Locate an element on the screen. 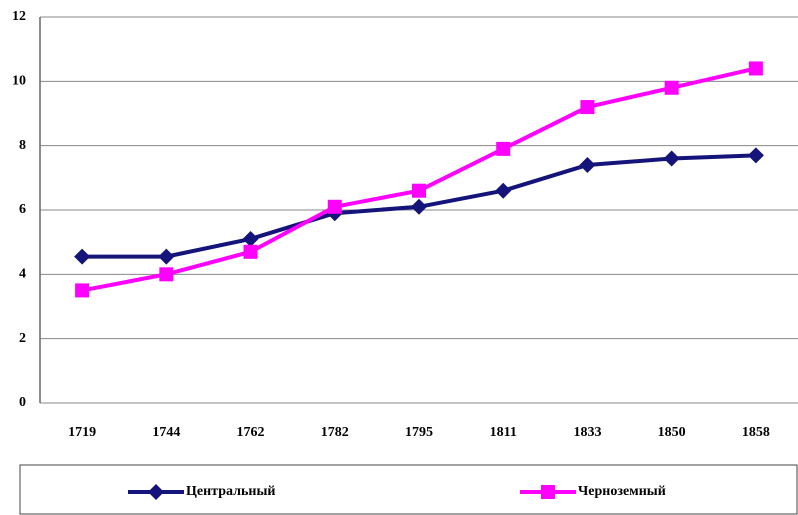  y-tick-label: 4 is located at coordinates (22, 274).